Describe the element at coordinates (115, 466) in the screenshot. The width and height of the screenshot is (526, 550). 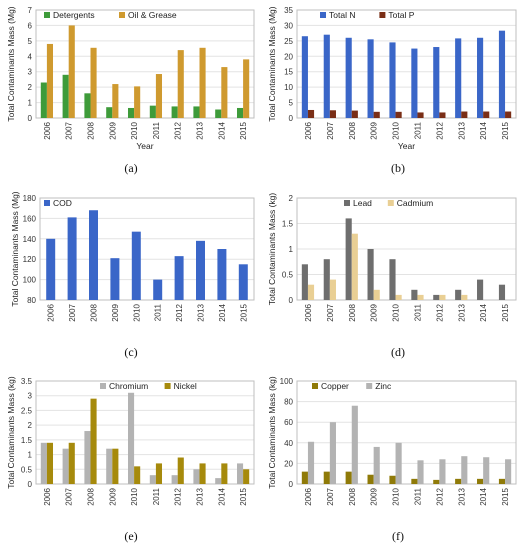
I see `bar-nickel-2009` at that location.